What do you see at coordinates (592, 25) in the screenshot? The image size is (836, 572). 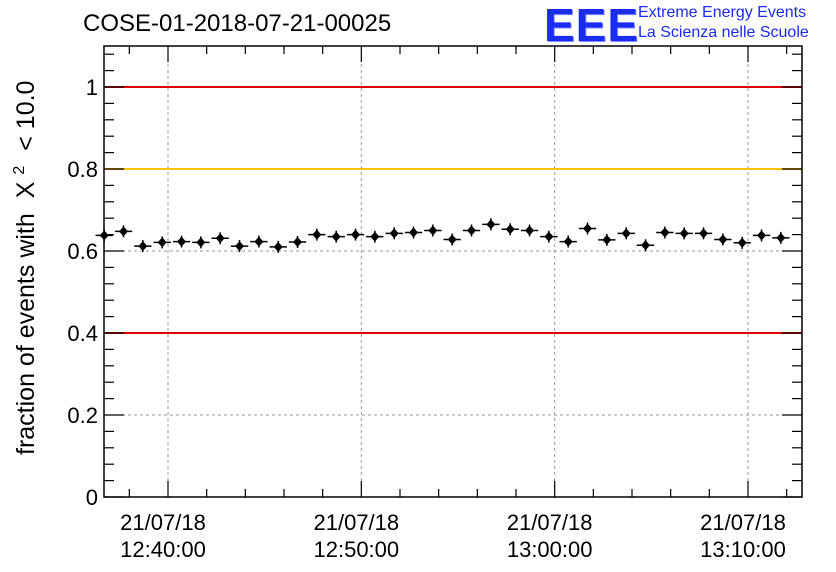 I see `eee-logo-mark: EEE` at bounding box center [592, 25].